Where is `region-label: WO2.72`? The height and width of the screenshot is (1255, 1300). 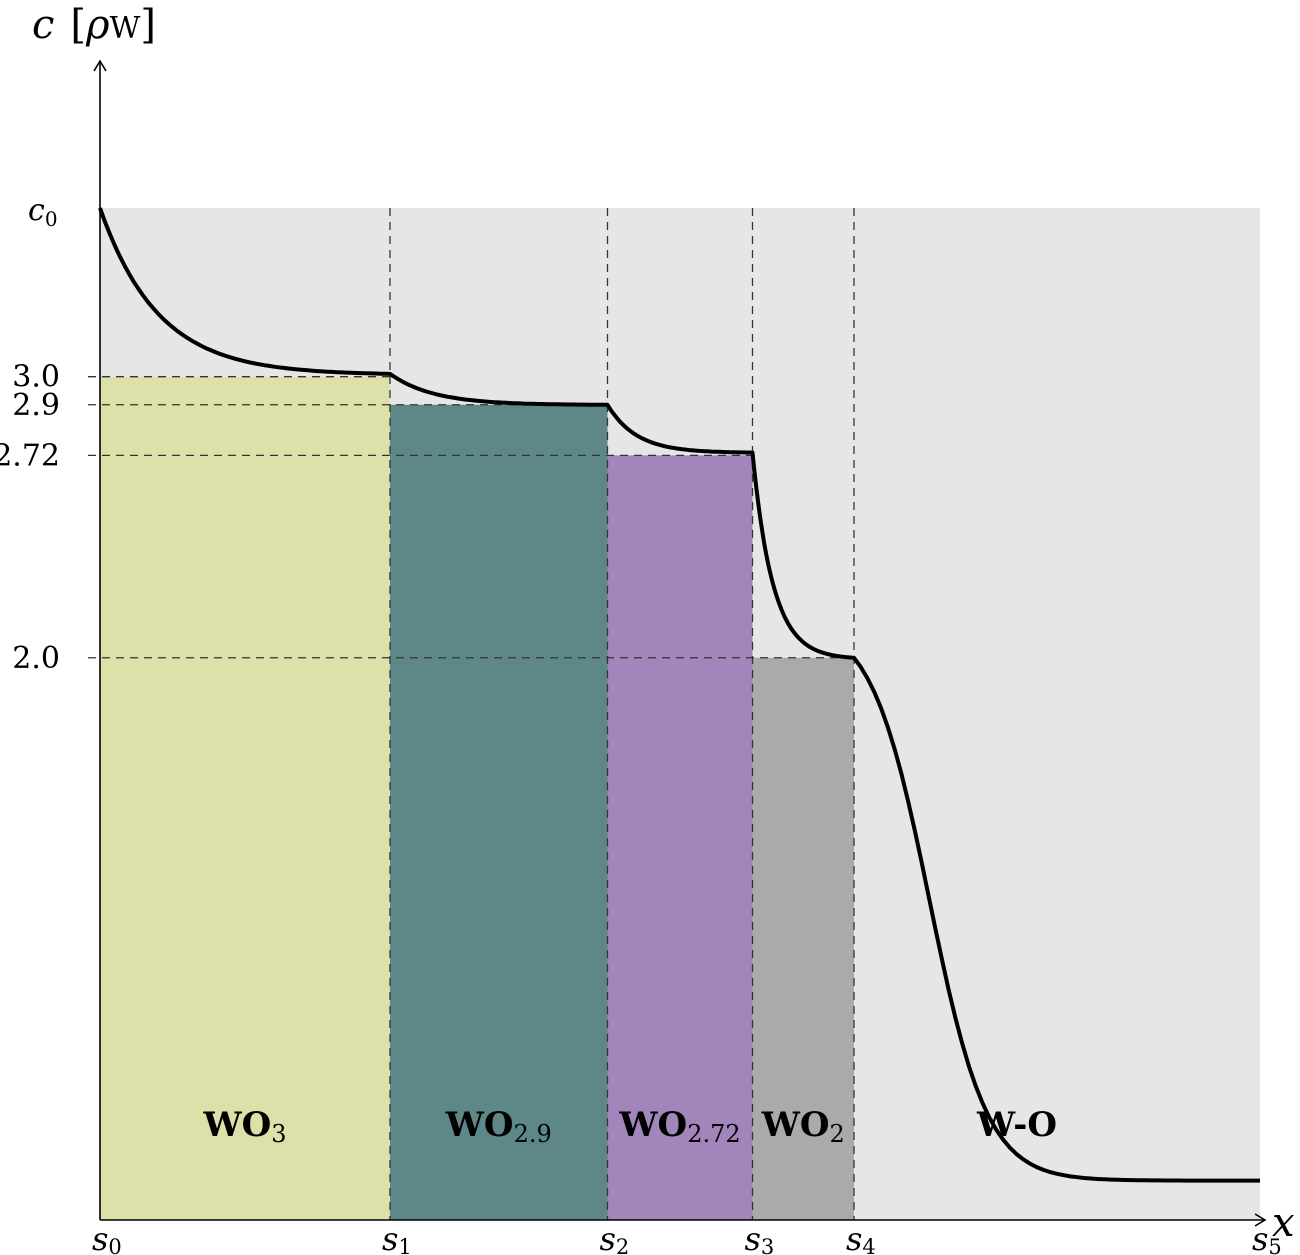
region-label: WO2.72 is located at coordinates (679, 1126).